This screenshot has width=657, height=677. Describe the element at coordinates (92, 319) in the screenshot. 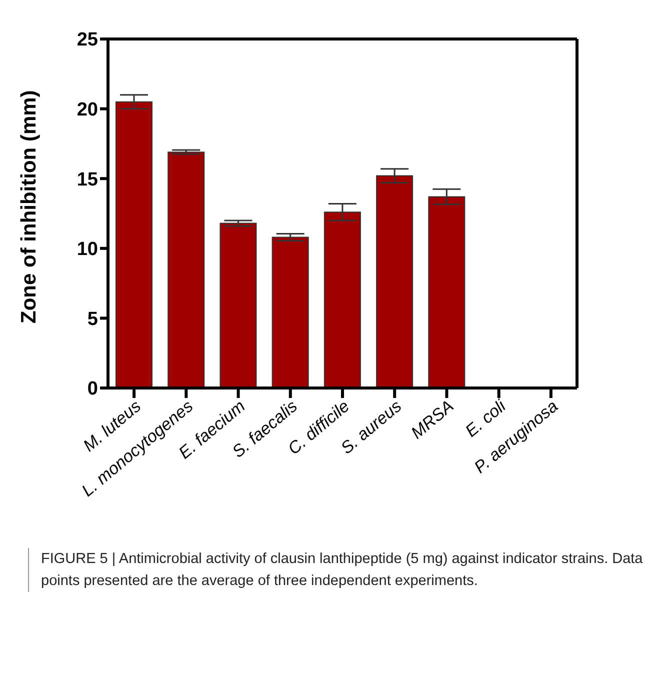

I see `y-tick-label: 5` at that location.